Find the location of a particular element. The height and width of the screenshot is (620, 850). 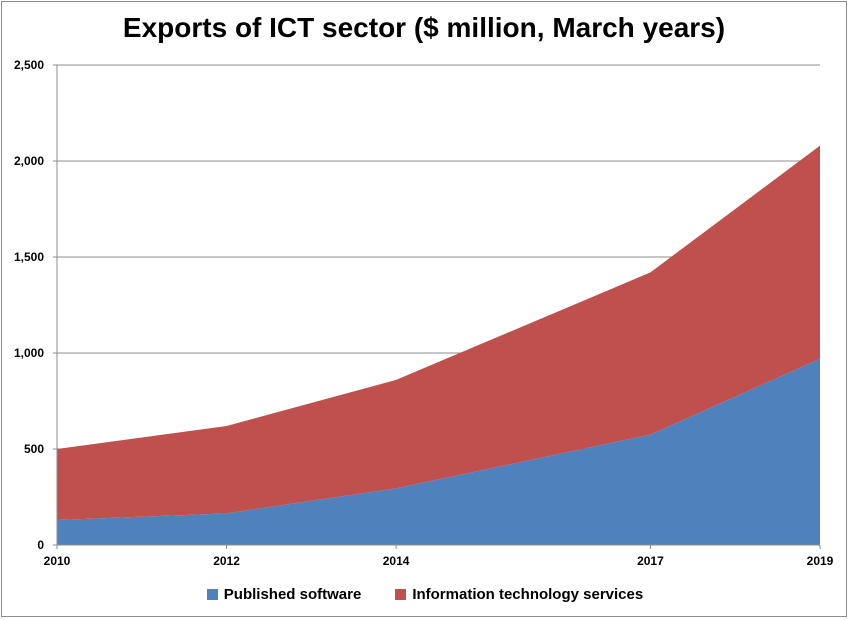

y-tick-label-2500: 2,500 is located at coordinates (29, 65).